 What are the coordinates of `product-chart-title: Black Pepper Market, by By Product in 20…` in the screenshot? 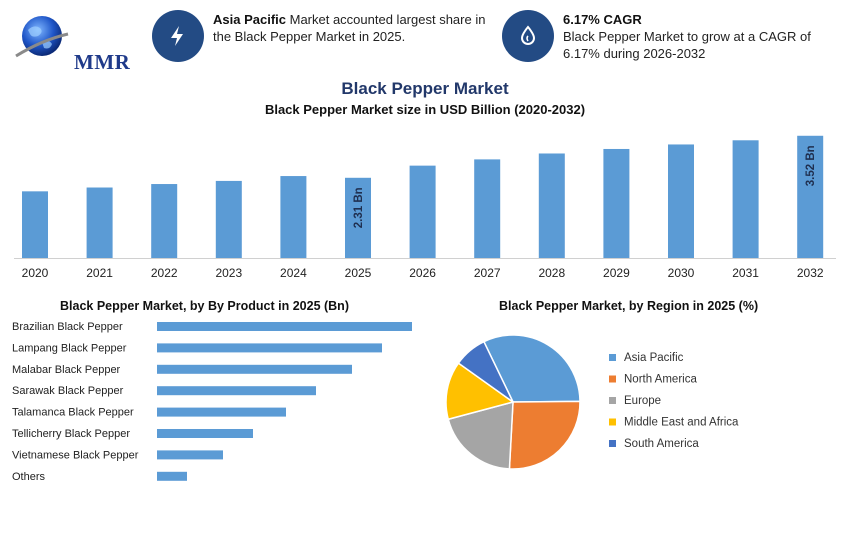 It's located at (204, 306).